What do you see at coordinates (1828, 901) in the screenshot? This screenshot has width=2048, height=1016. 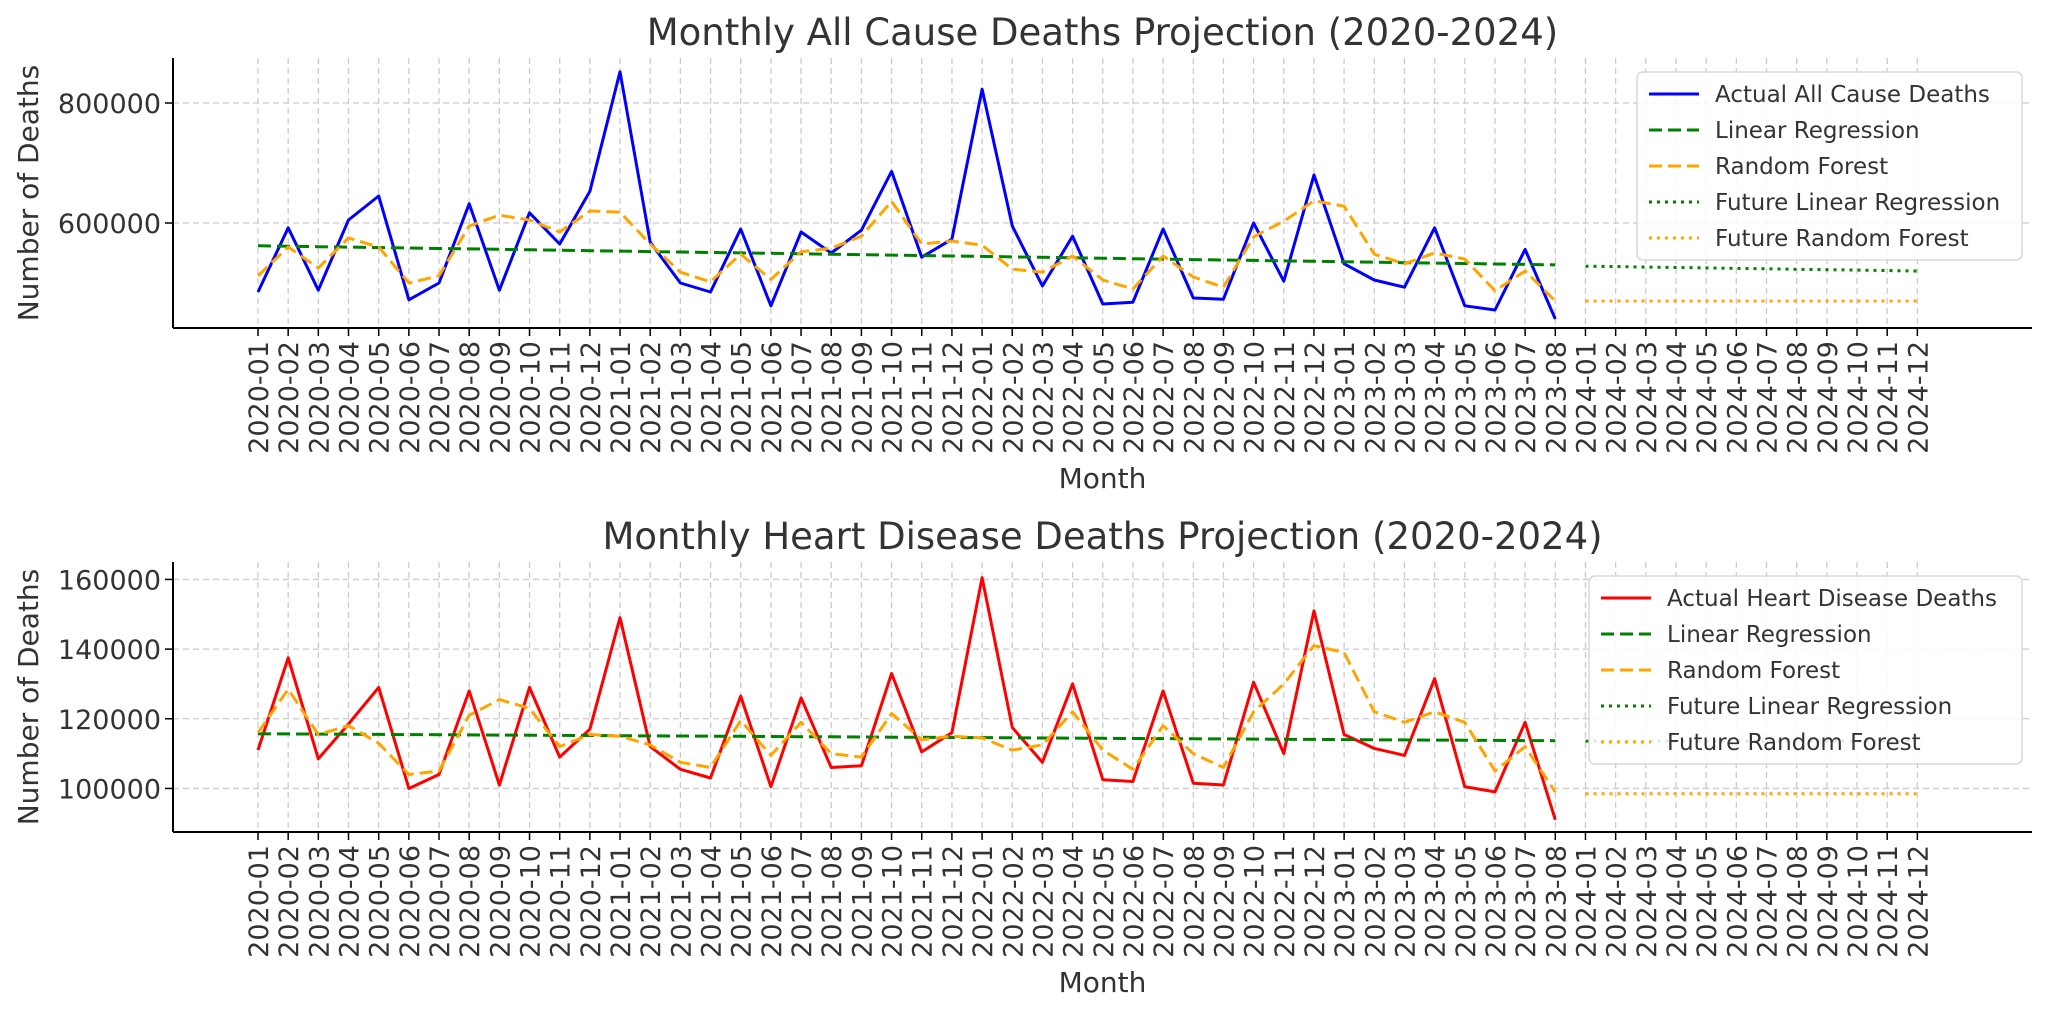 I see `bottom-x-tick-label: 2024-09` at bounding box center [1828, 901].